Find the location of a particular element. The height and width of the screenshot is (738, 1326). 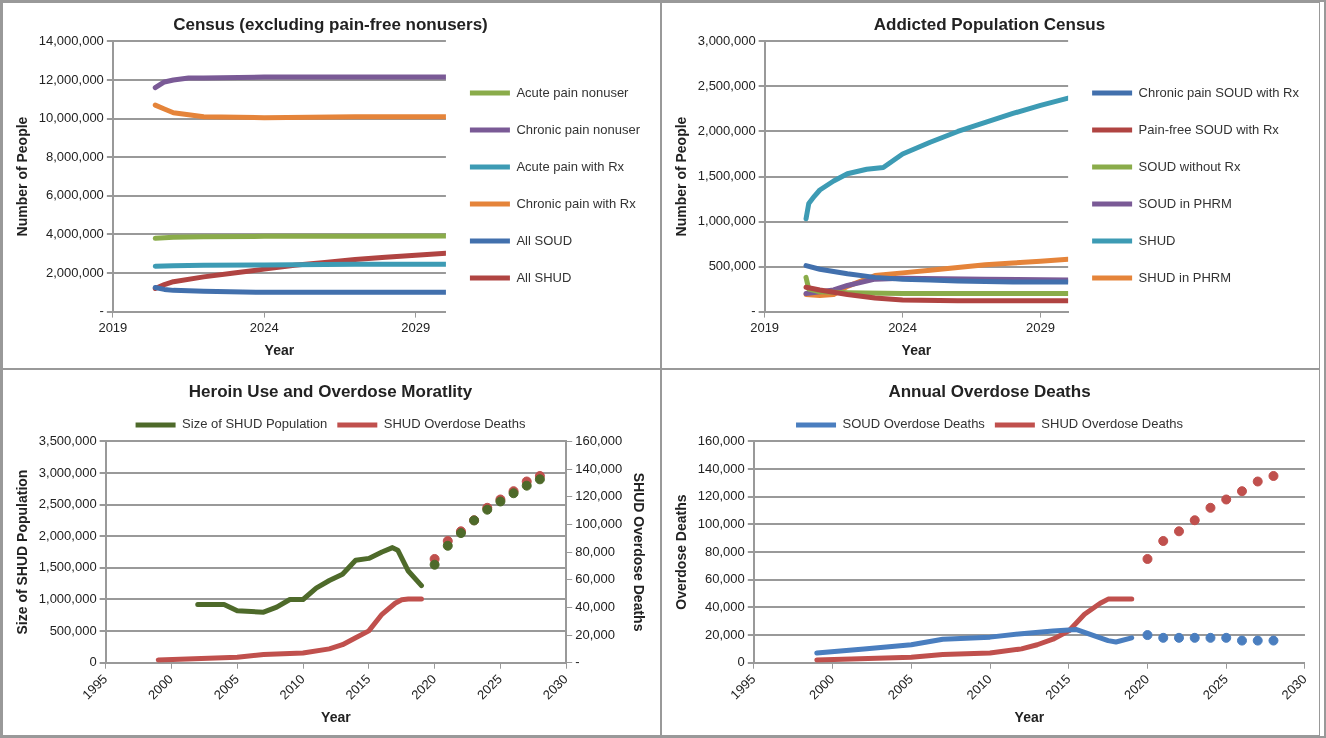

y2-tick-label: 80,000 is located at coordinates (595, 551).